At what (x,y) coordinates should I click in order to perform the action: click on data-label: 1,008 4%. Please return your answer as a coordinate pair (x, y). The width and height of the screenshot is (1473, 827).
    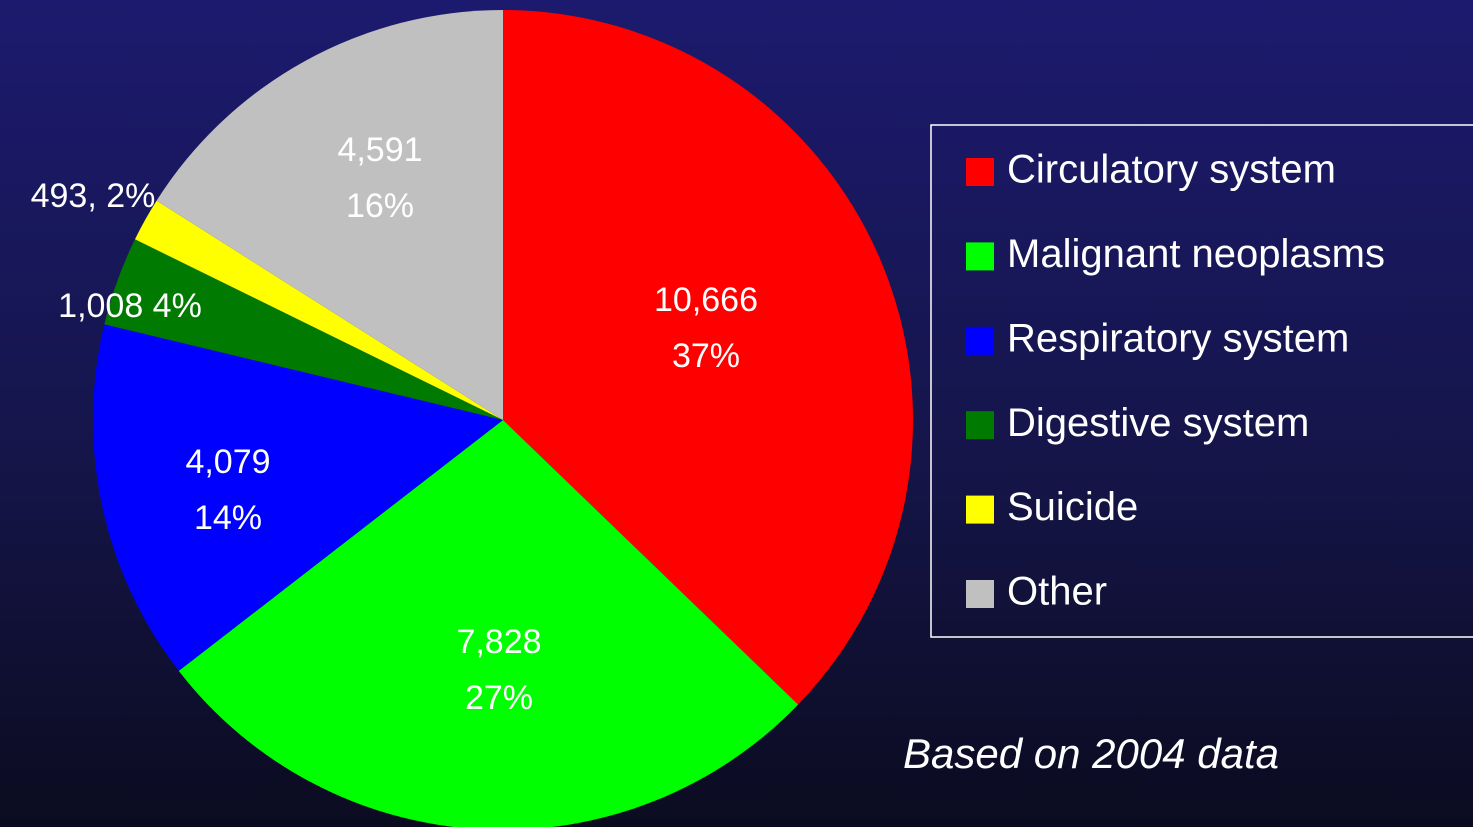
    Looking at the image, I should click on (130, 306).